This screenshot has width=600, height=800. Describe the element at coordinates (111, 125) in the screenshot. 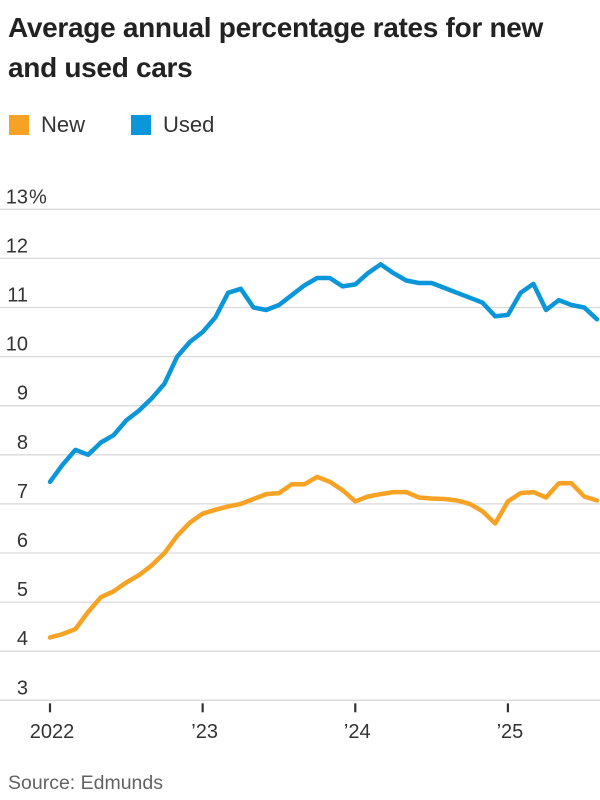

I see `legend: New Used` at that location.